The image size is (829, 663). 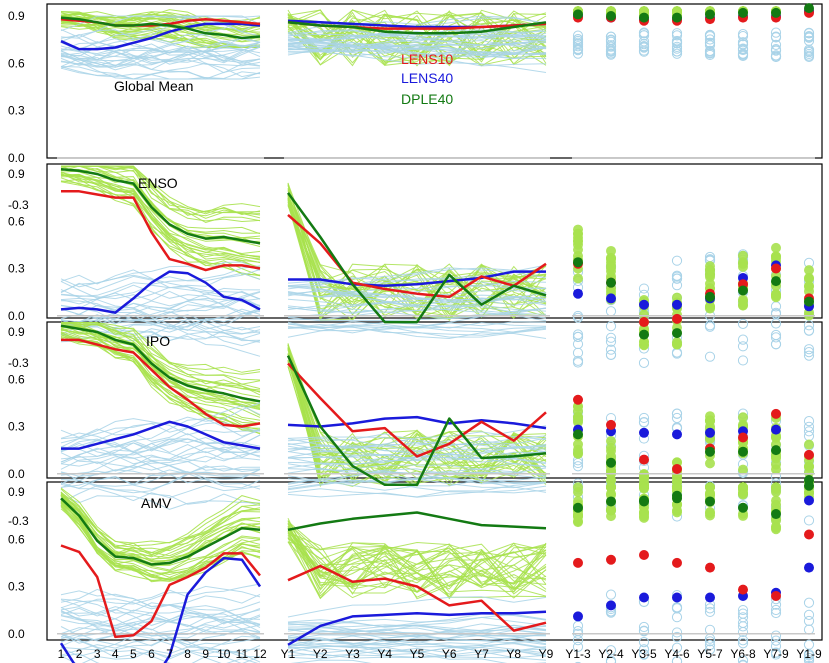 I want to click on y-tick-label: -0.3, so click(x=18, y=205).